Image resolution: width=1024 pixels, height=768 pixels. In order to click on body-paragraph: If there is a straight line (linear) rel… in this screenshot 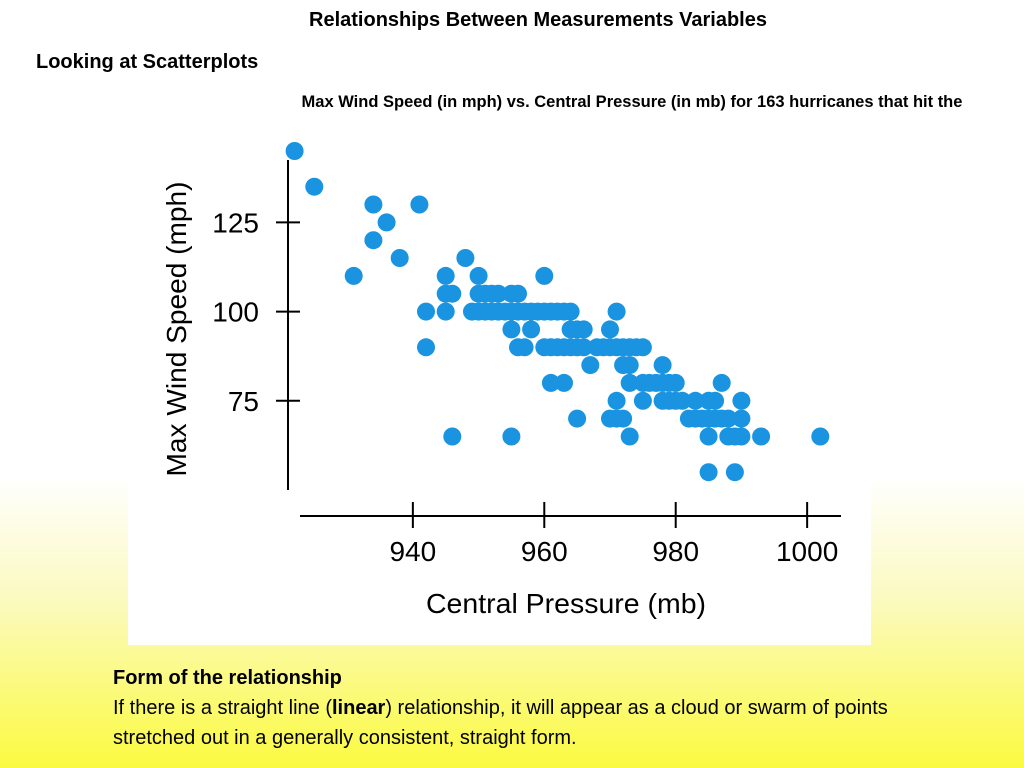, I will do `click(523, 723)`.